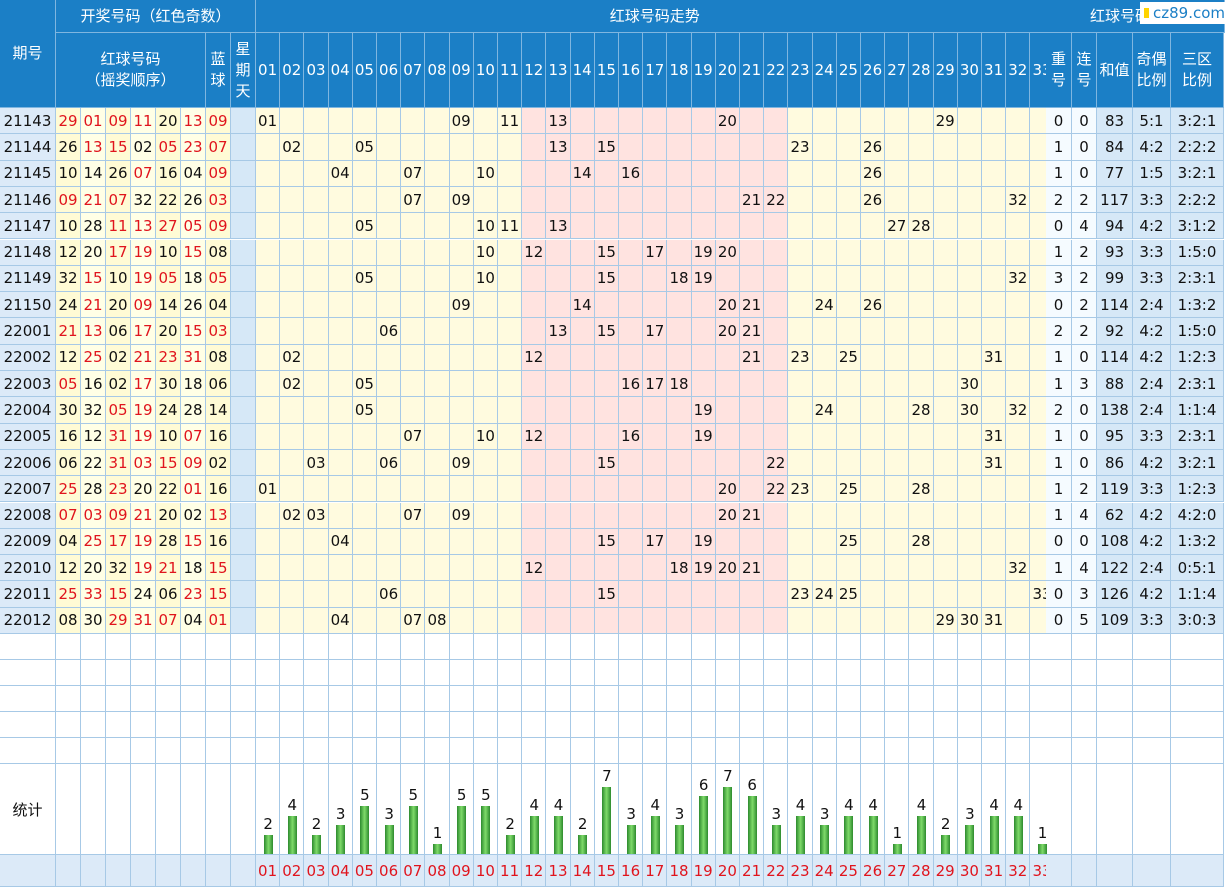 The height and width of the screenshot is (887, 1225). Describe the element at coordinates (945, 70) in the screenshot. I see `header-col-29: 29` at that location.